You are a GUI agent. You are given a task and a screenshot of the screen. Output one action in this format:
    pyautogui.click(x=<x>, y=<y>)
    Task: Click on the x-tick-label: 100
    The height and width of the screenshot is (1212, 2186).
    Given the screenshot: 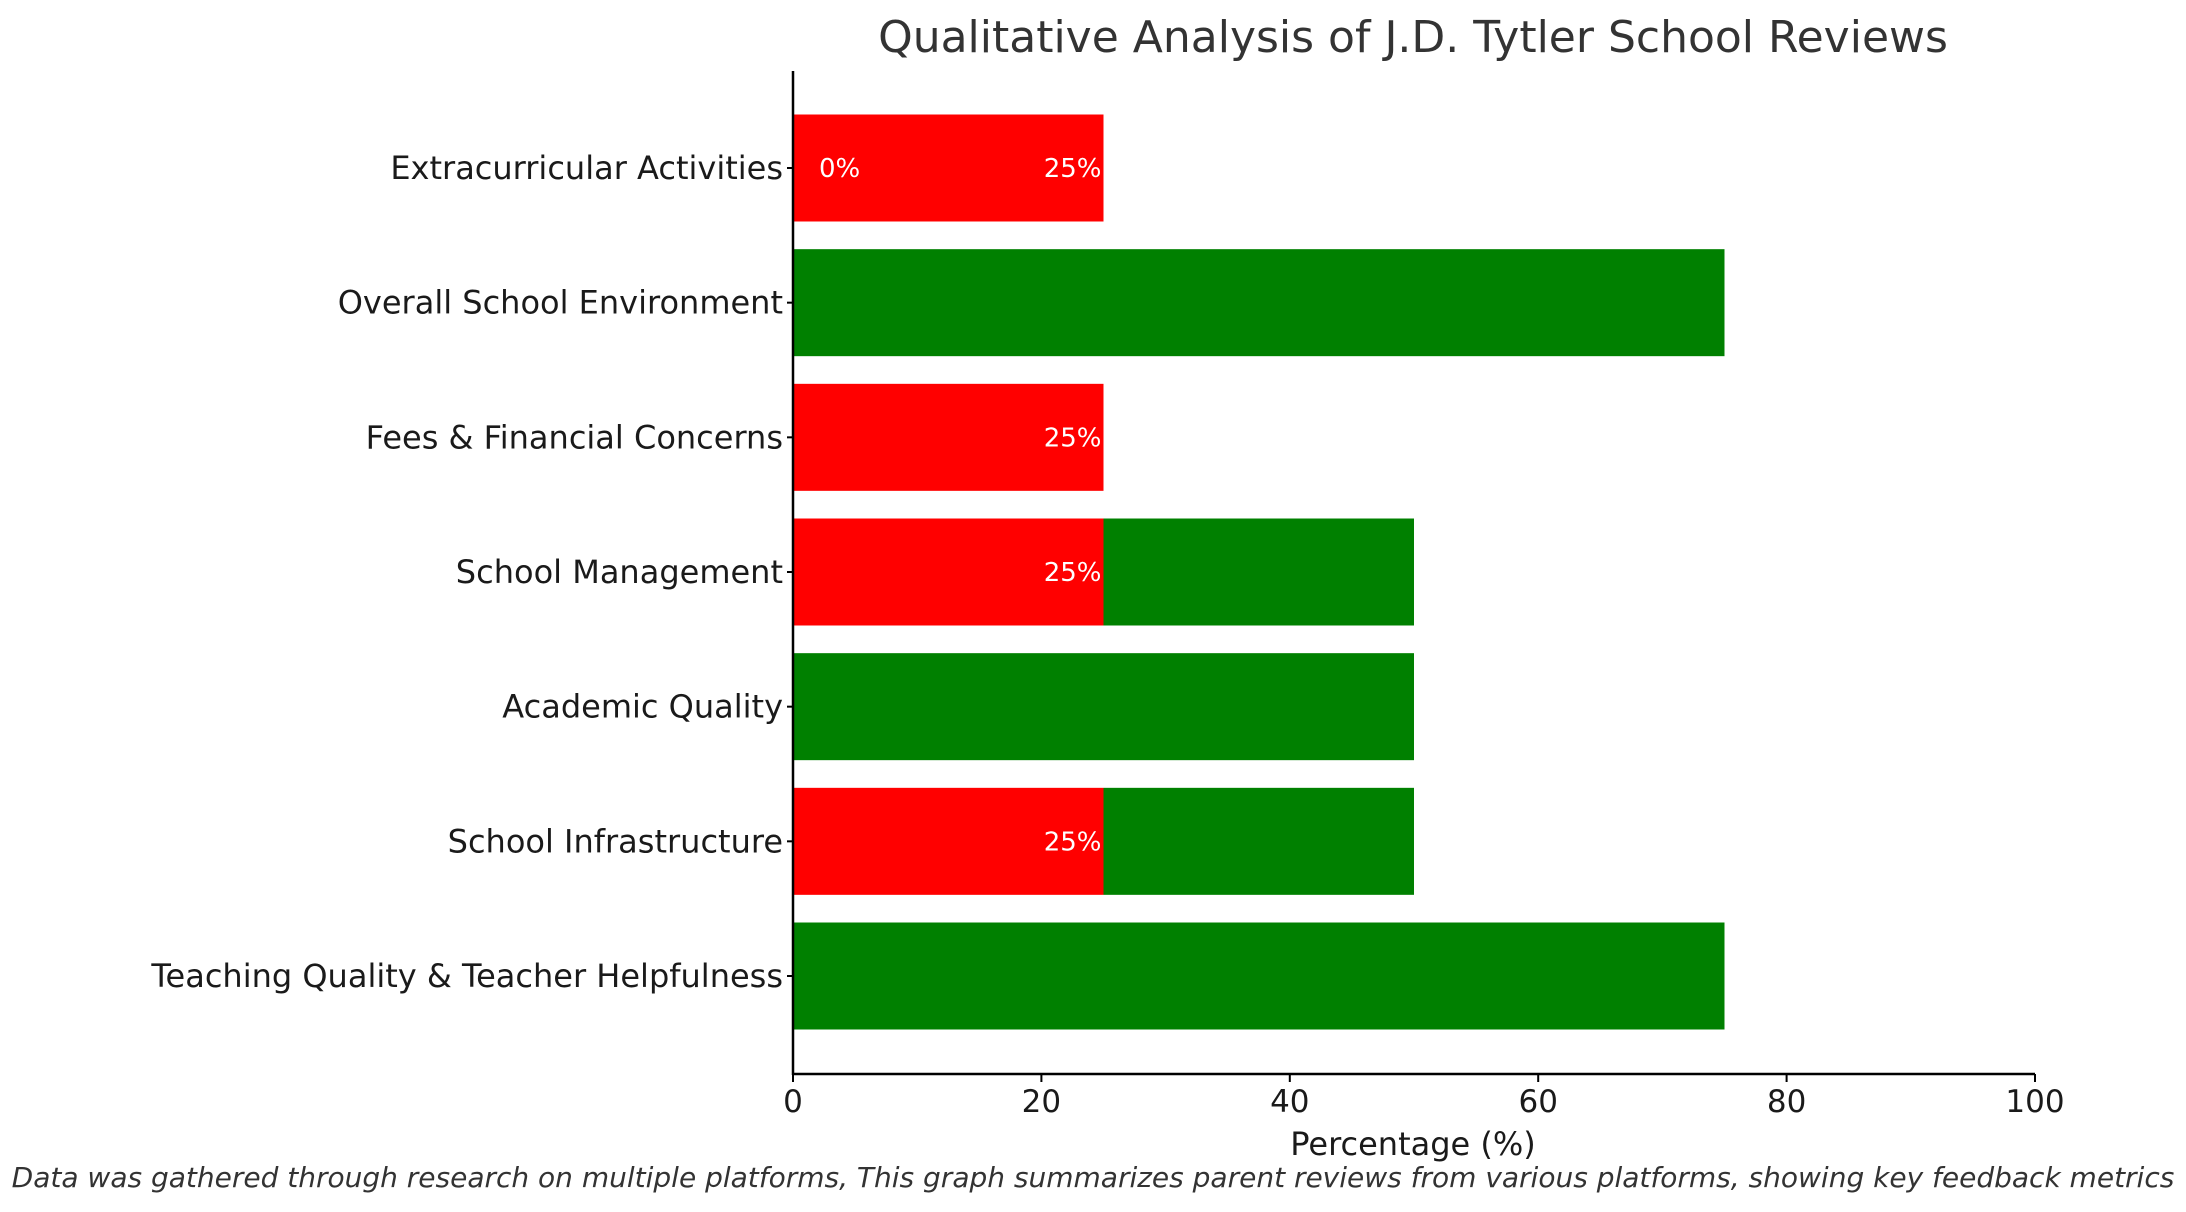 What is the action you would take?
    pyautogui.click(x=2034, y=1102)
    